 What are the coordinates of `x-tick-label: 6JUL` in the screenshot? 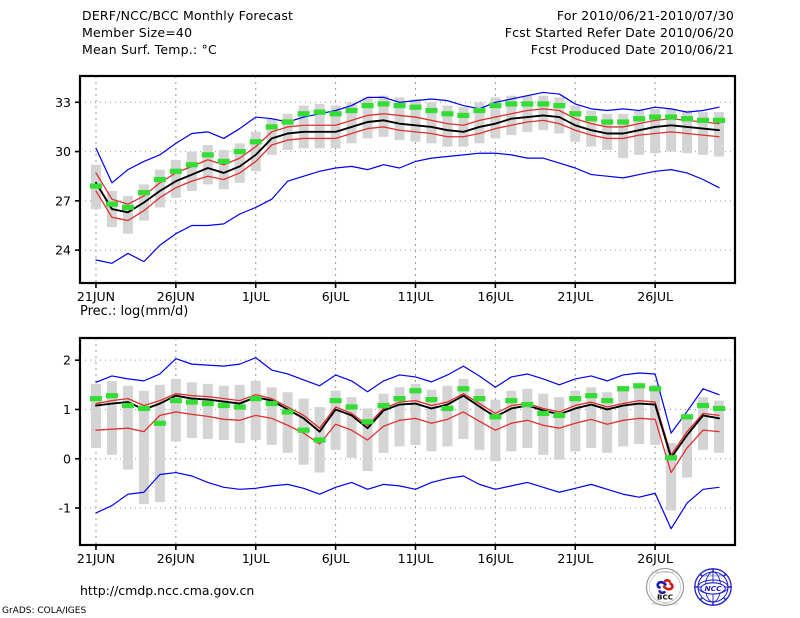 It's located at (336, 296).